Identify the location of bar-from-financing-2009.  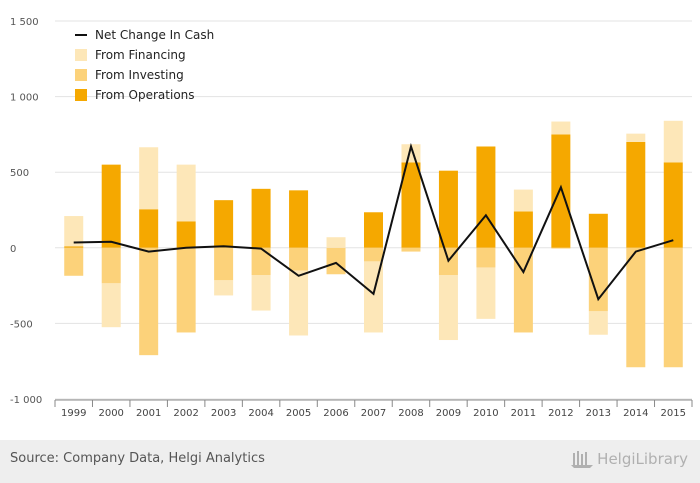
(448, 308).